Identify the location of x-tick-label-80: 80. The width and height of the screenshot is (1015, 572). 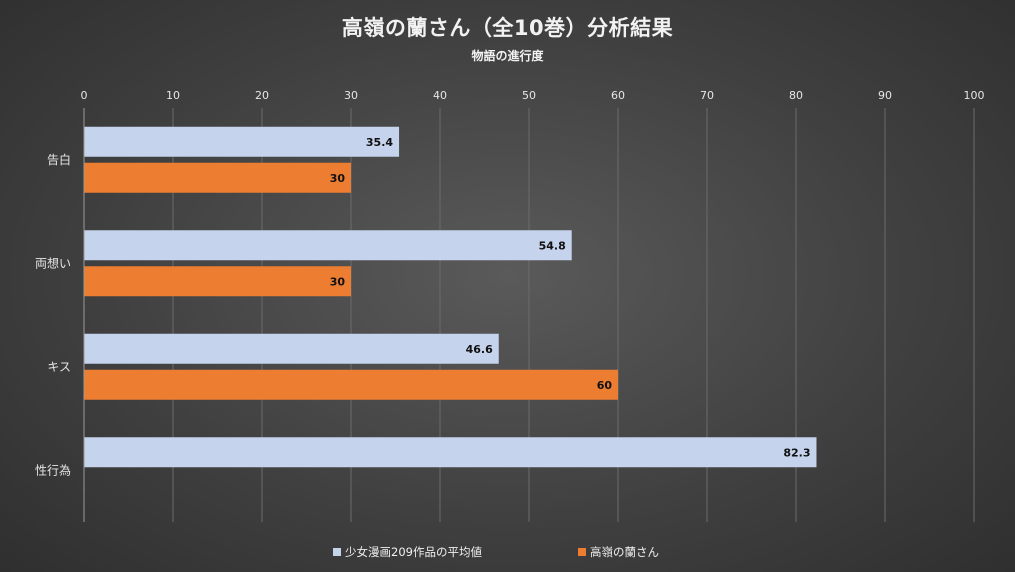
(796, 95).